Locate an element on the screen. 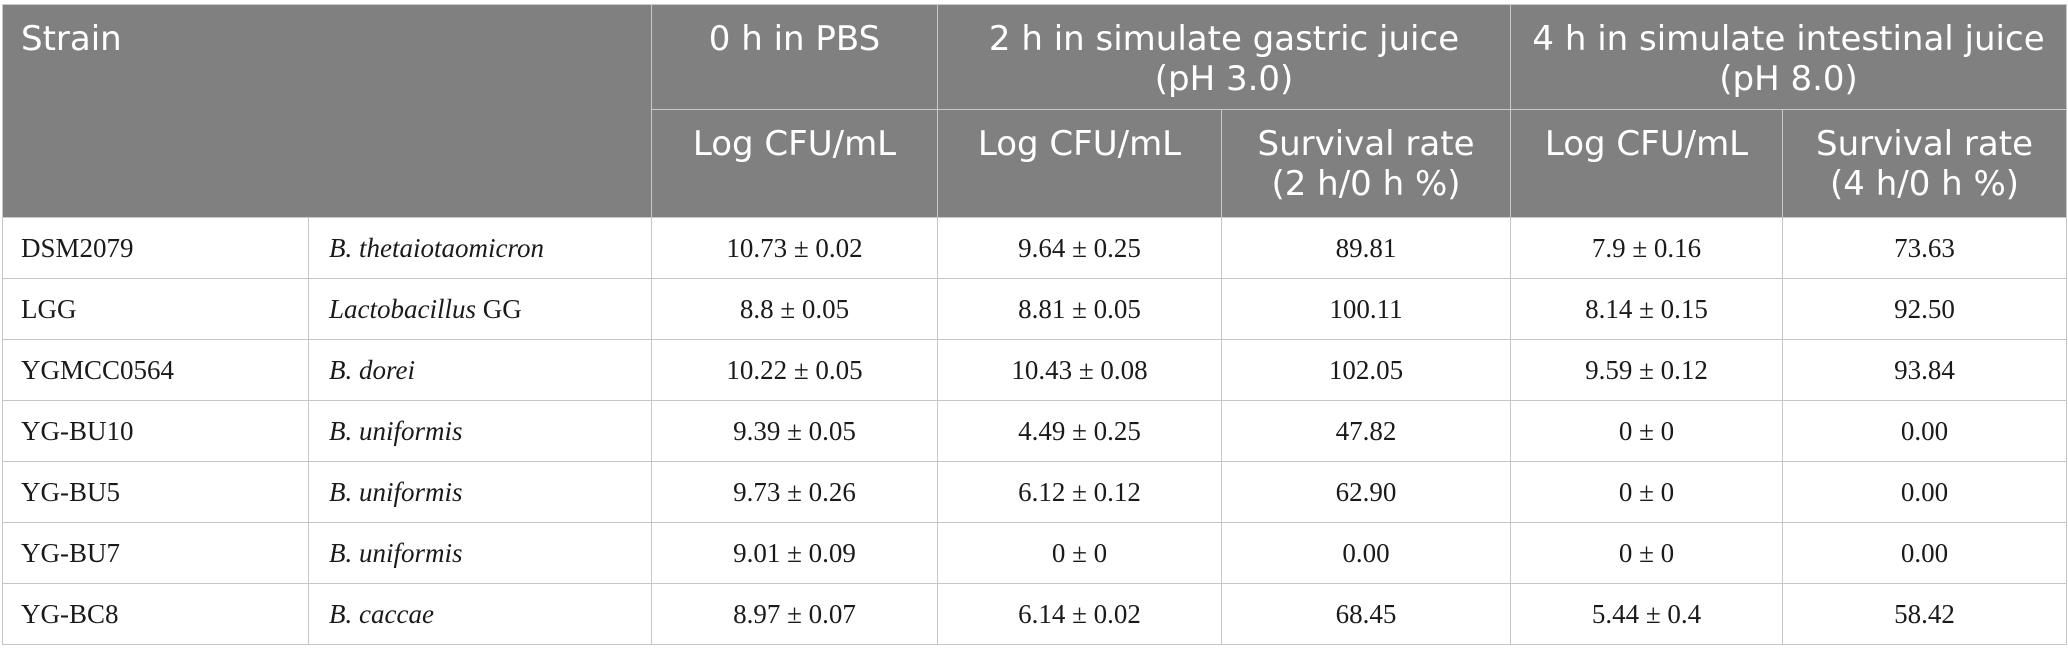 This screenshot has height=670, width=2068. intestinal-log-cell: 7.9 ± 0.16 is located at coordinates (1647, 248).